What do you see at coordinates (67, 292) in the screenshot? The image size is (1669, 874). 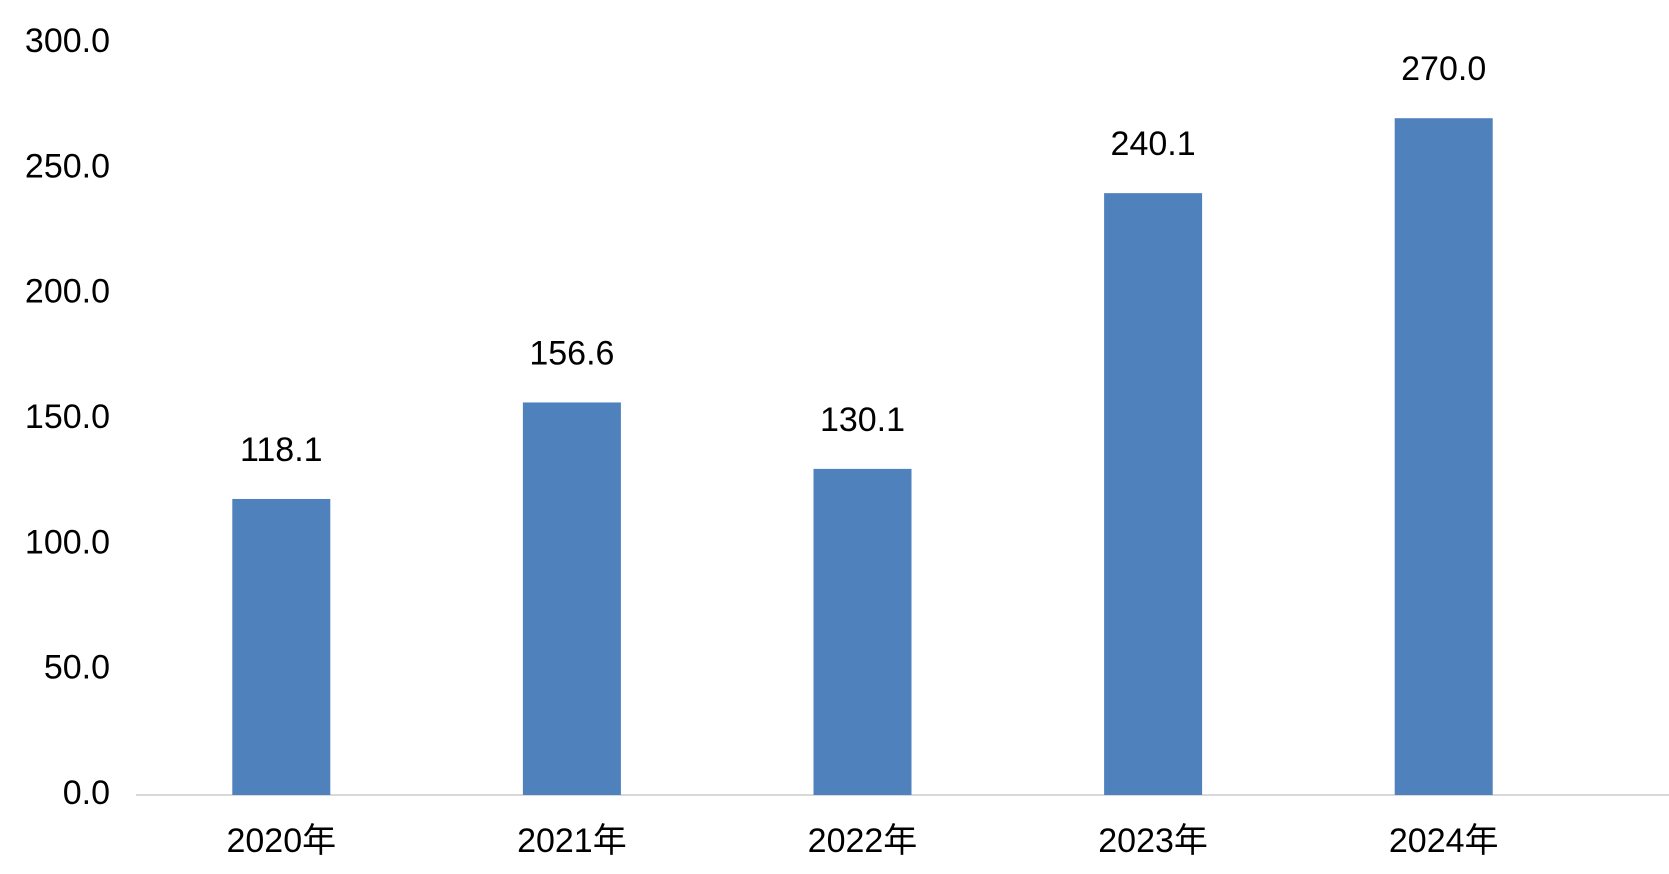 I see `y-tick-label: 200.0` at bounding box center [67, 292].